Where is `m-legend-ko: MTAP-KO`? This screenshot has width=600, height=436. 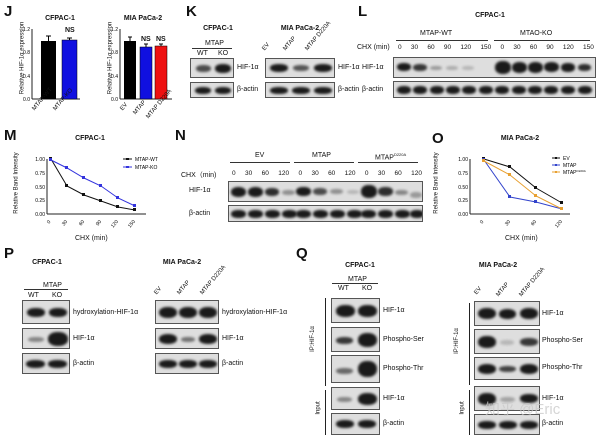 m-legend-ko: MTAP-KO is located at coordinates (146, 168).